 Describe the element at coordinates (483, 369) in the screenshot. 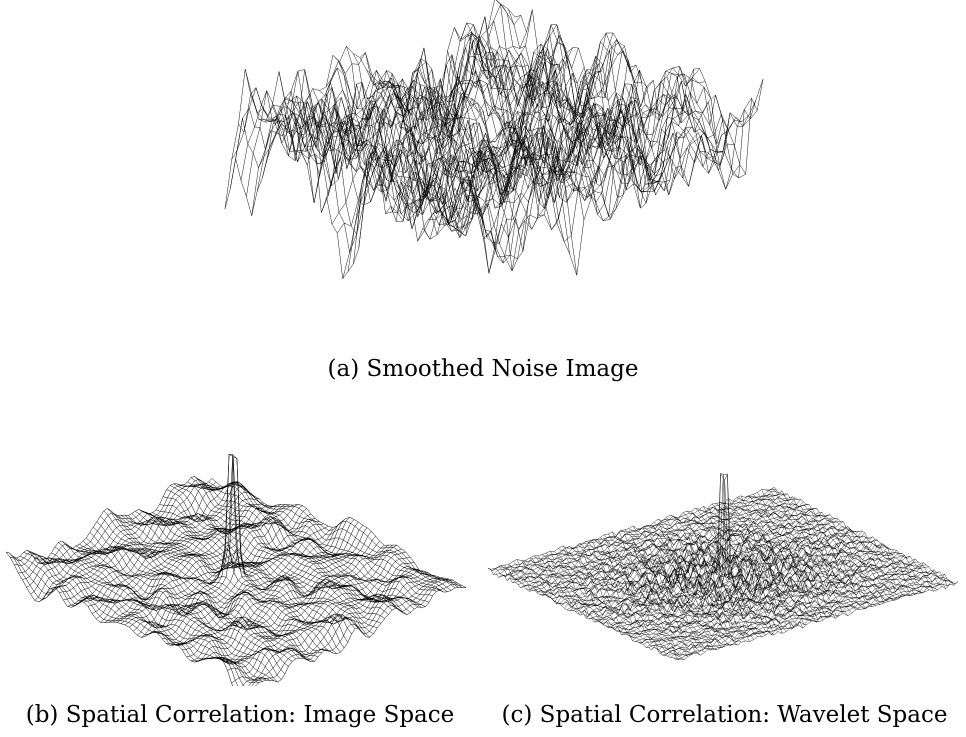

I see `caption-a: (a) Smoothed Noise Image` at that location.